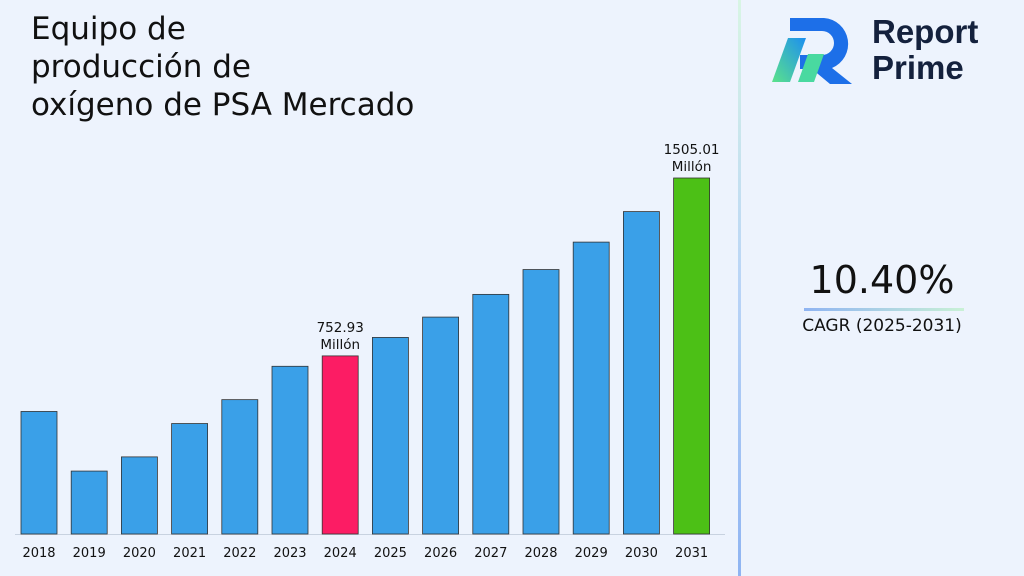 The image size is (1024, 576). I want to click on x-tick-label: 2028, so click(540, 553).